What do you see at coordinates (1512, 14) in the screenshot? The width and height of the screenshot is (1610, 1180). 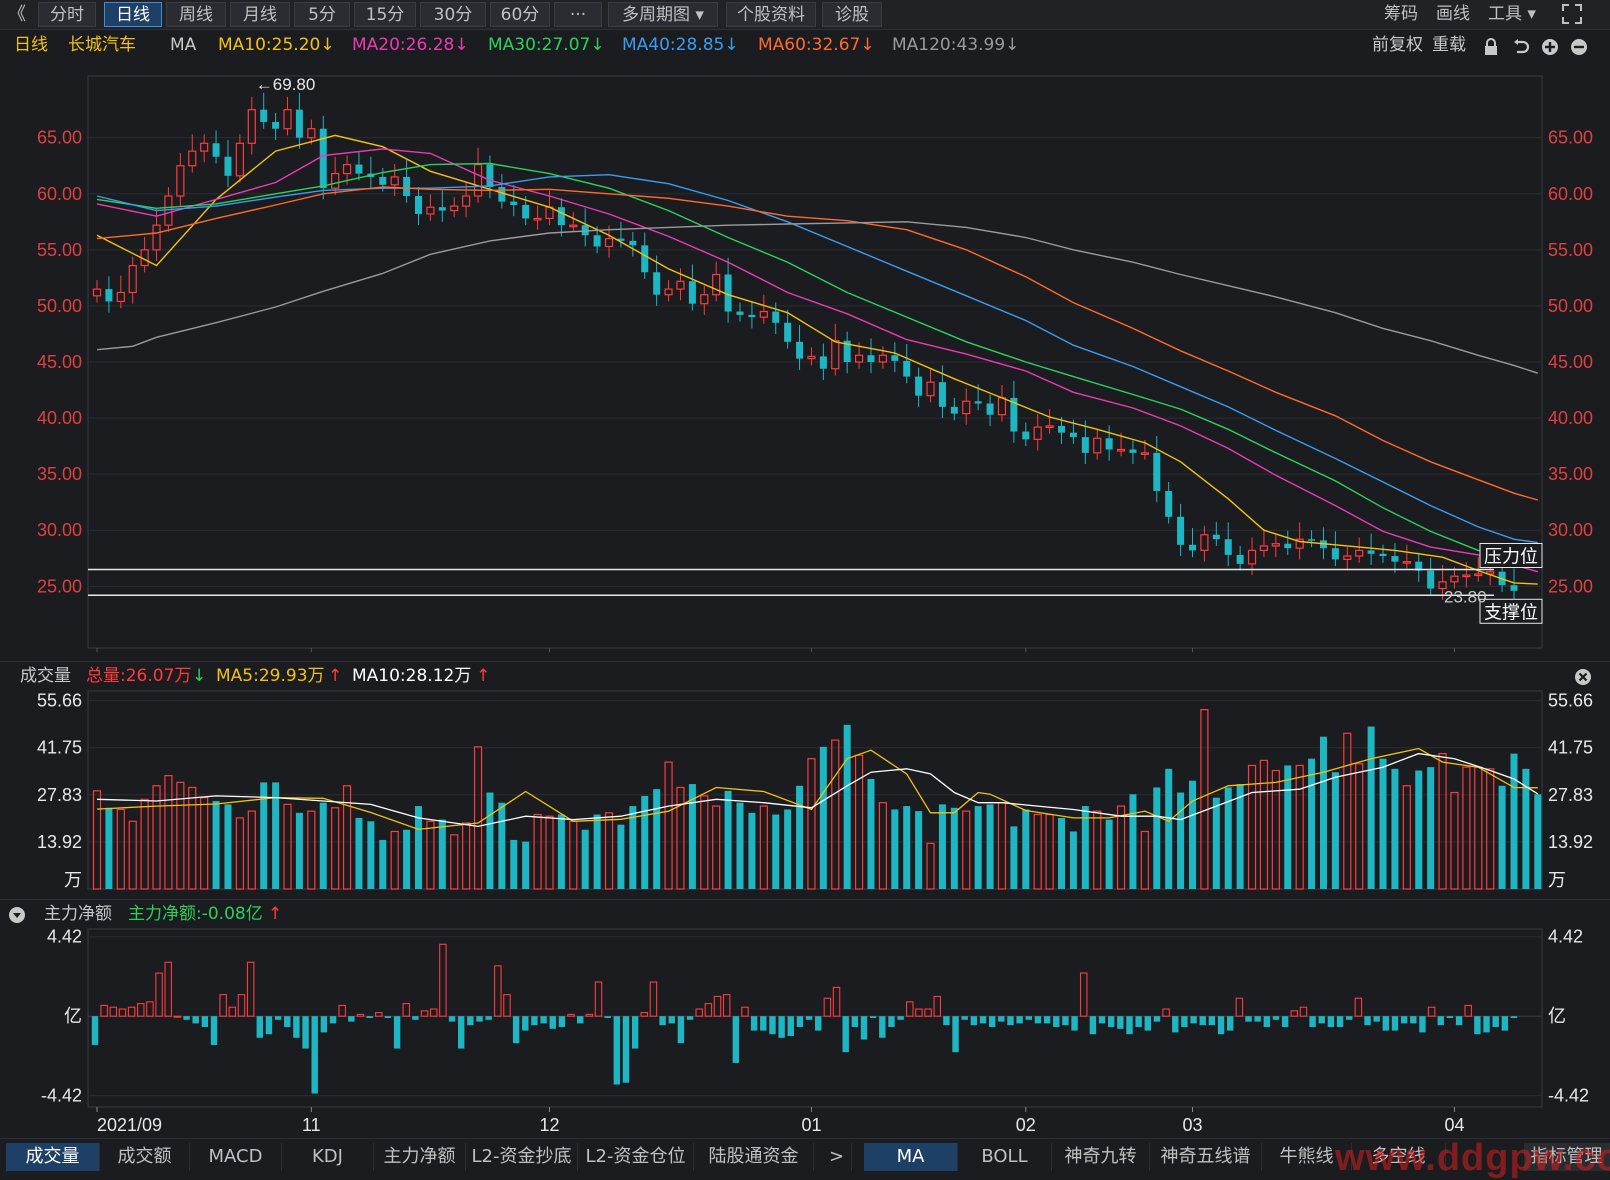 I see `tools-button: 工具 ▾` at bounding box center [1512, 14].